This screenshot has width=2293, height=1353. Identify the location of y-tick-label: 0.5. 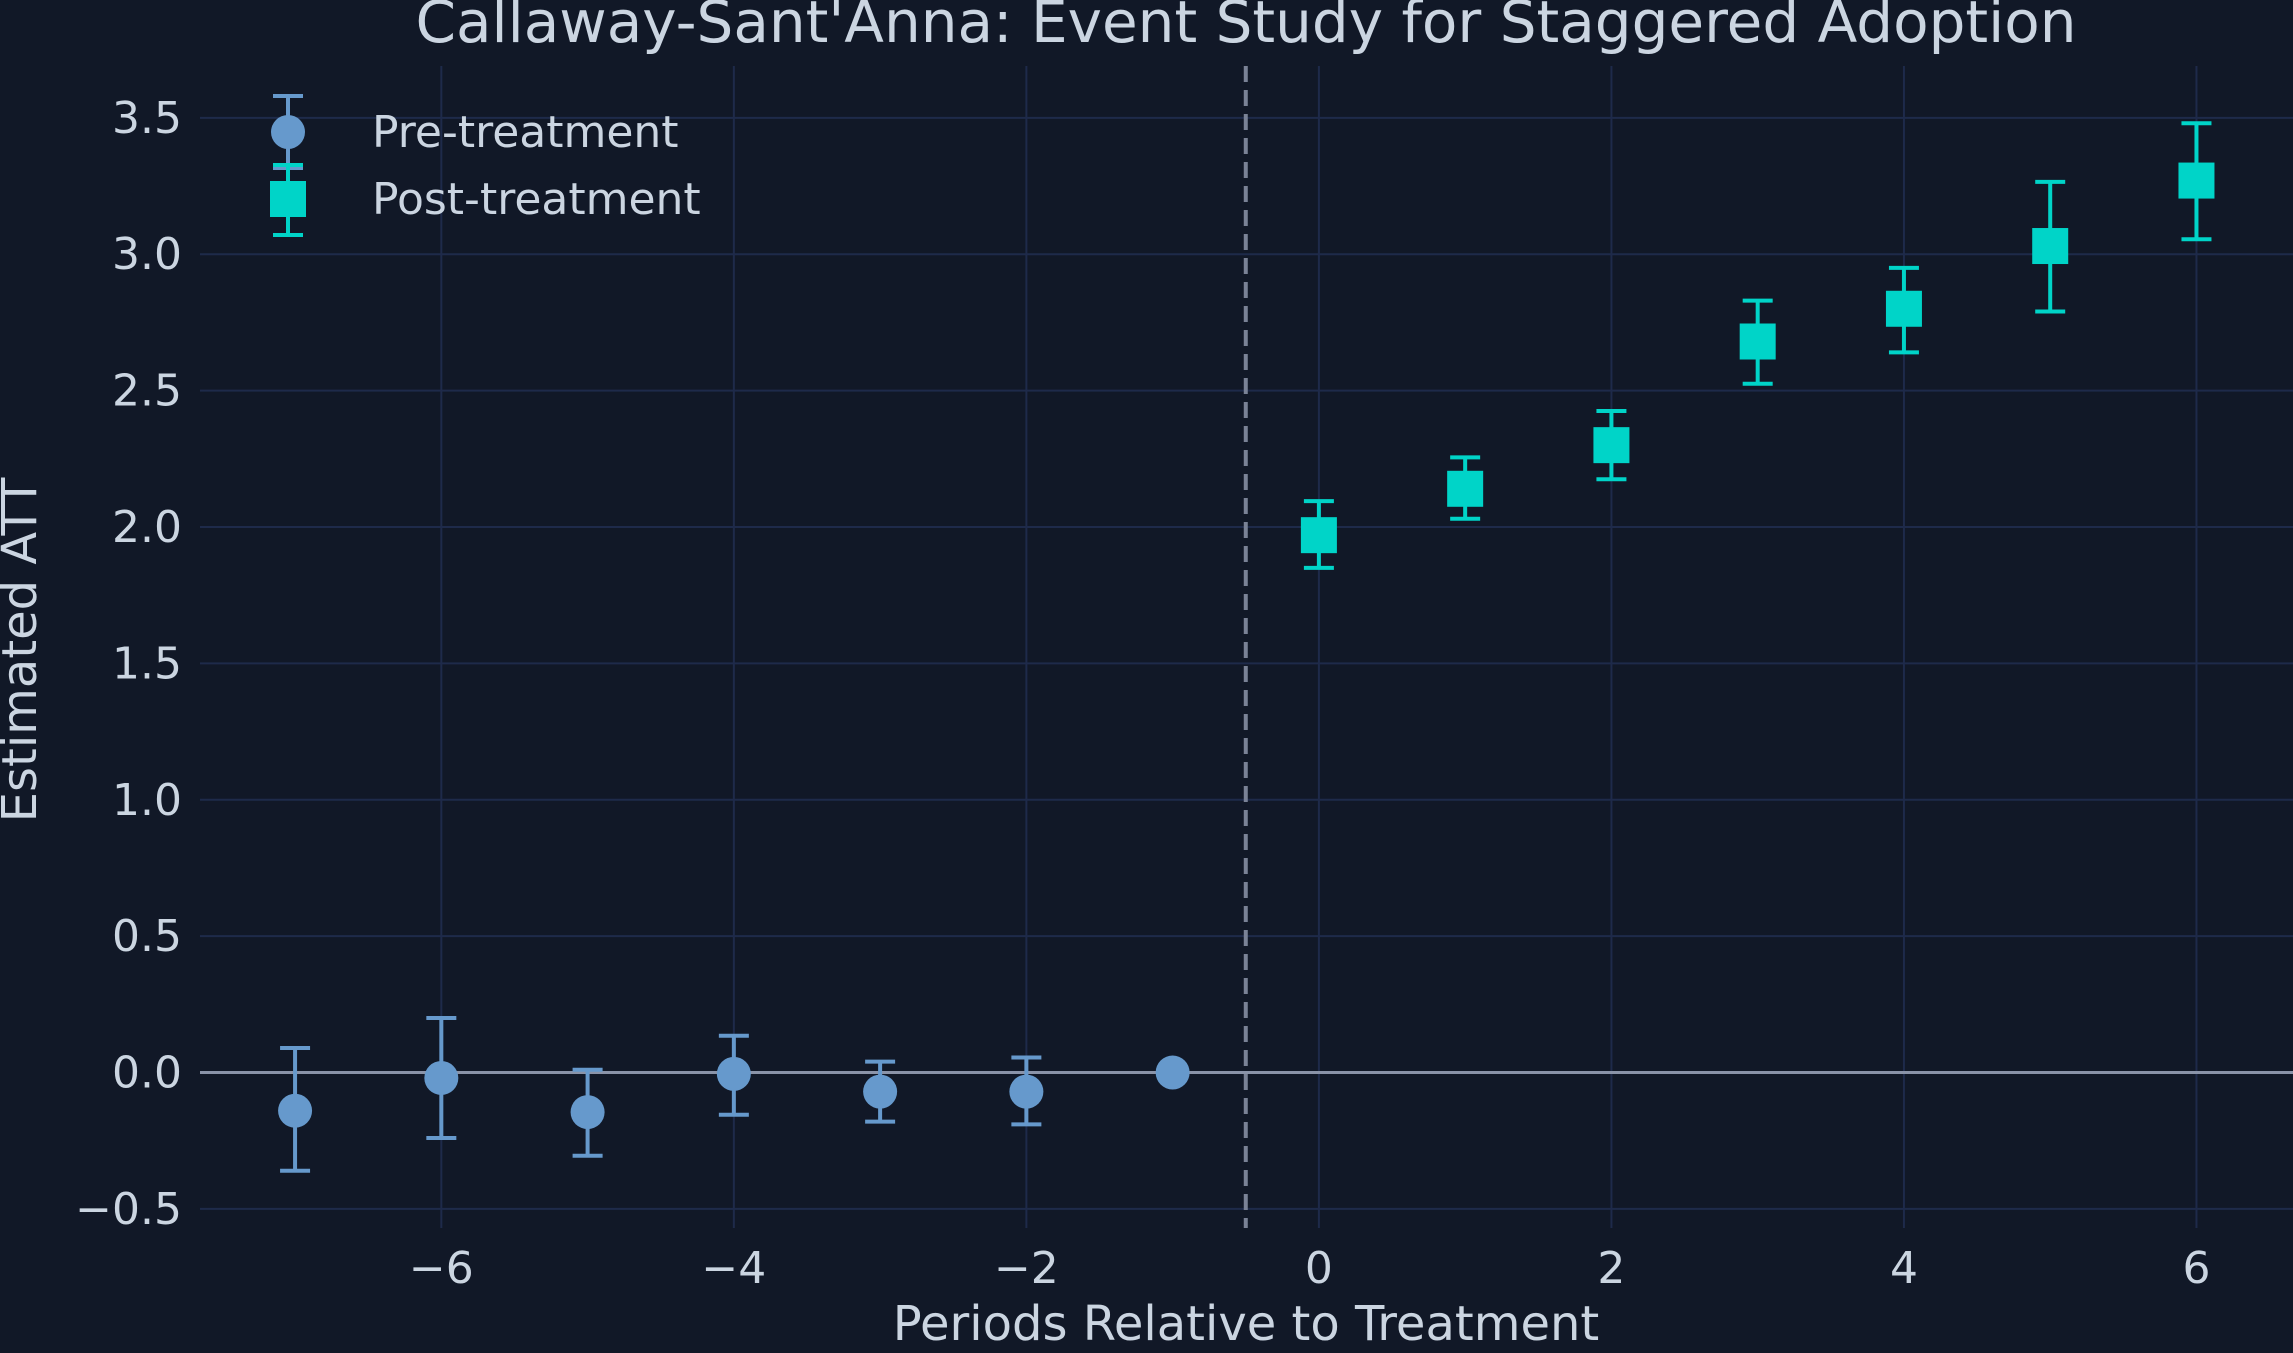
(147, 936).